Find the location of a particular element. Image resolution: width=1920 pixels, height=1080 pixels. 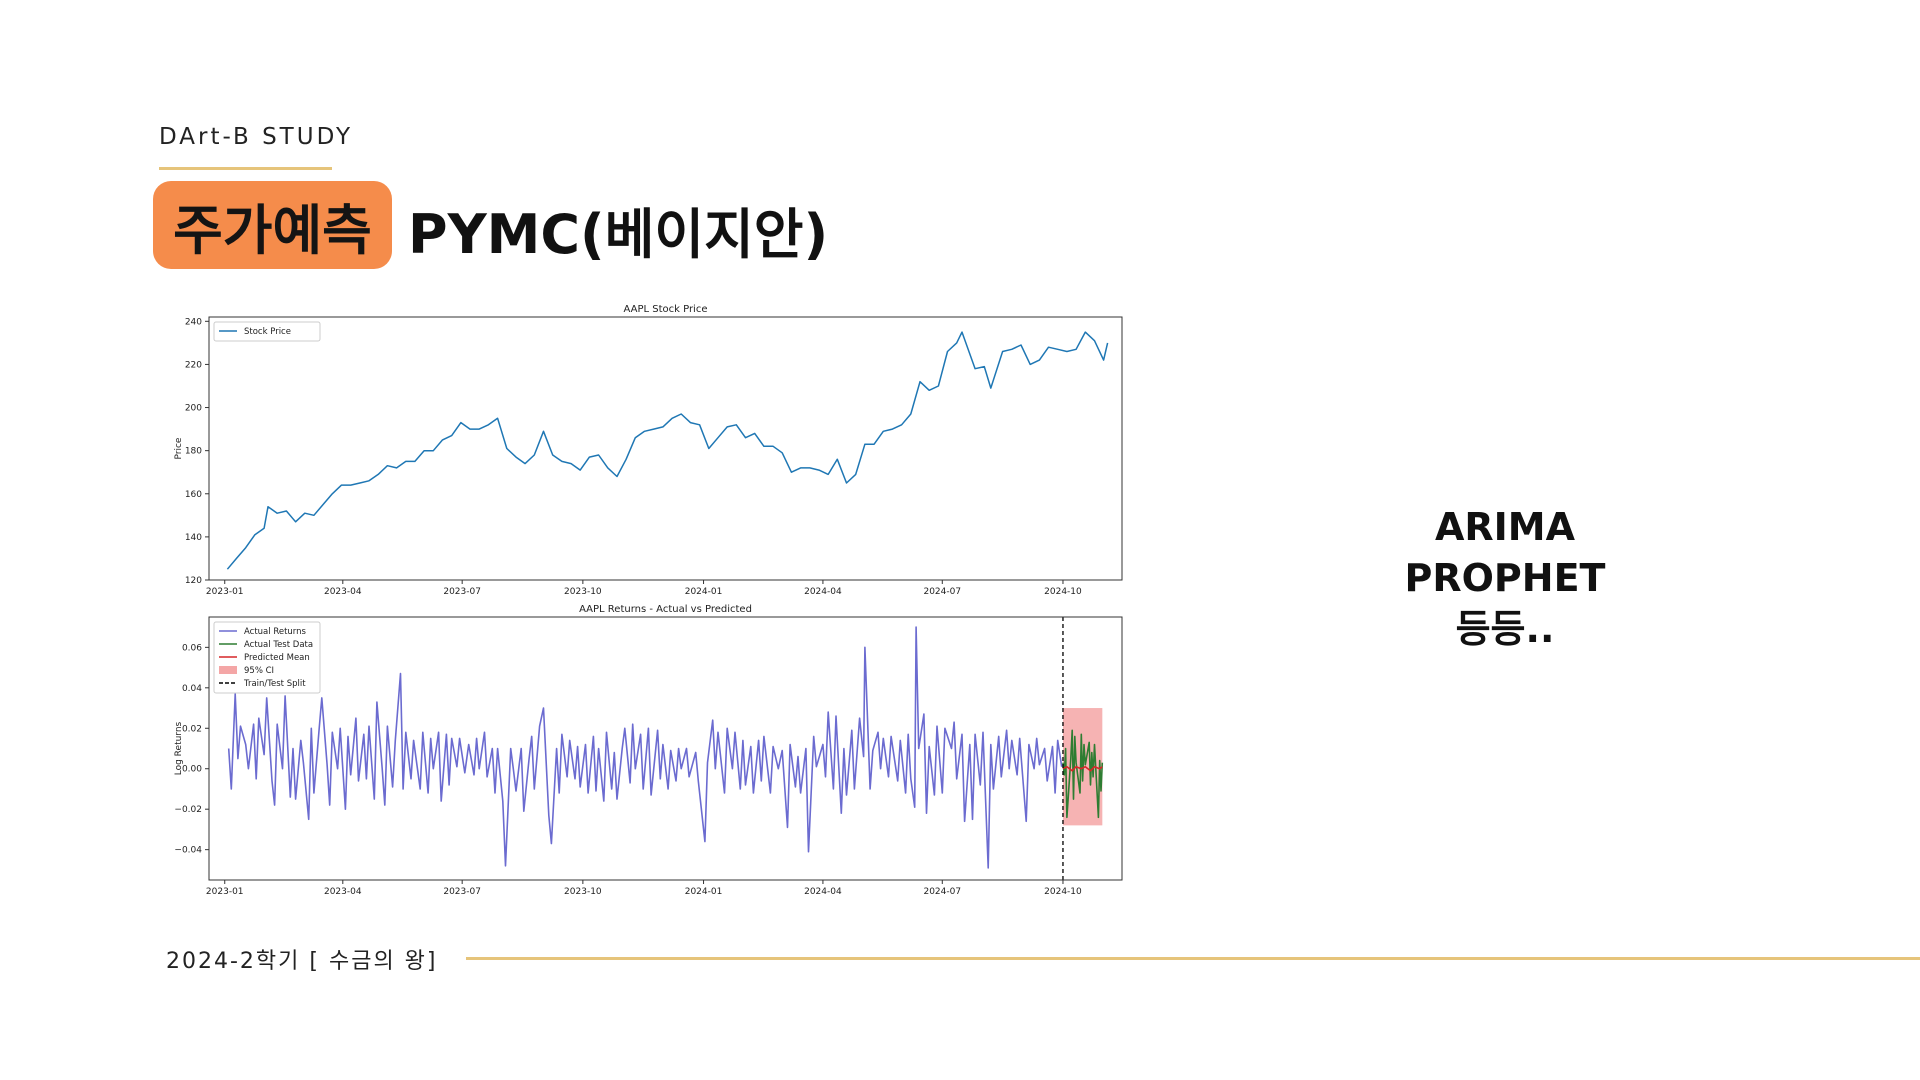

y-tick-label: 120 is located at coordinates (193, 581).